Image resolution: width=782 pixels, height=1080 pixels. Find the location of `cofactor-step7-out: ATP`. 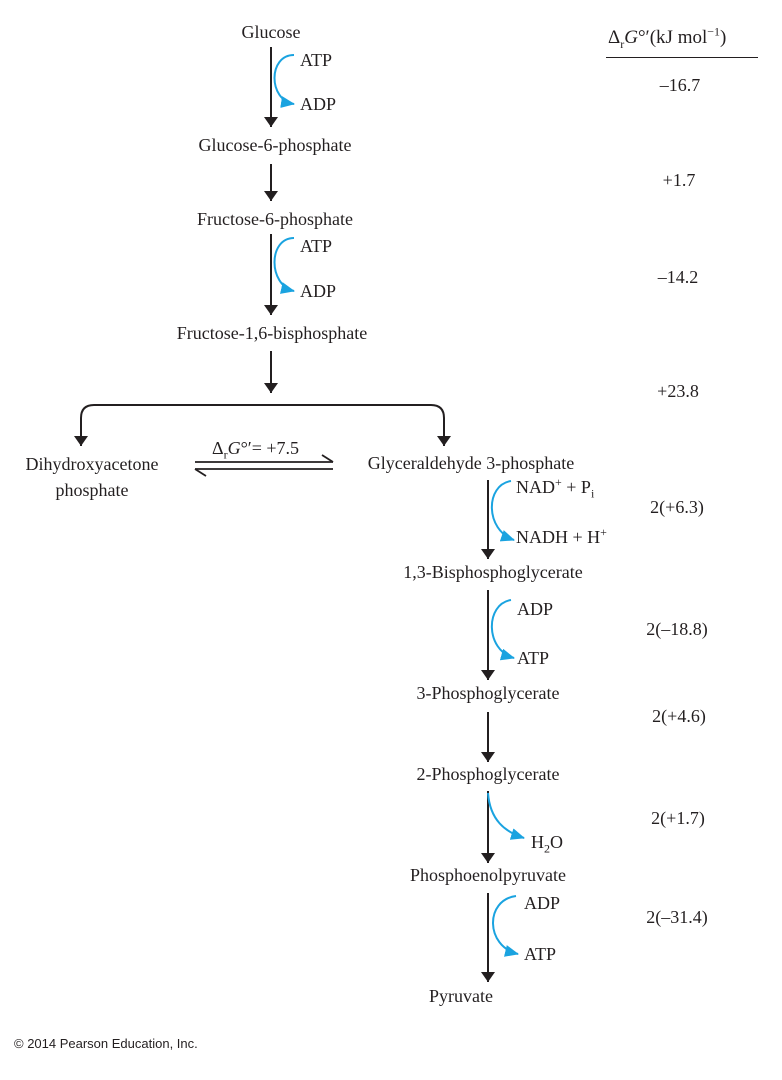

cofactor-step7-out: ATP is located at coordinates (533, 658).